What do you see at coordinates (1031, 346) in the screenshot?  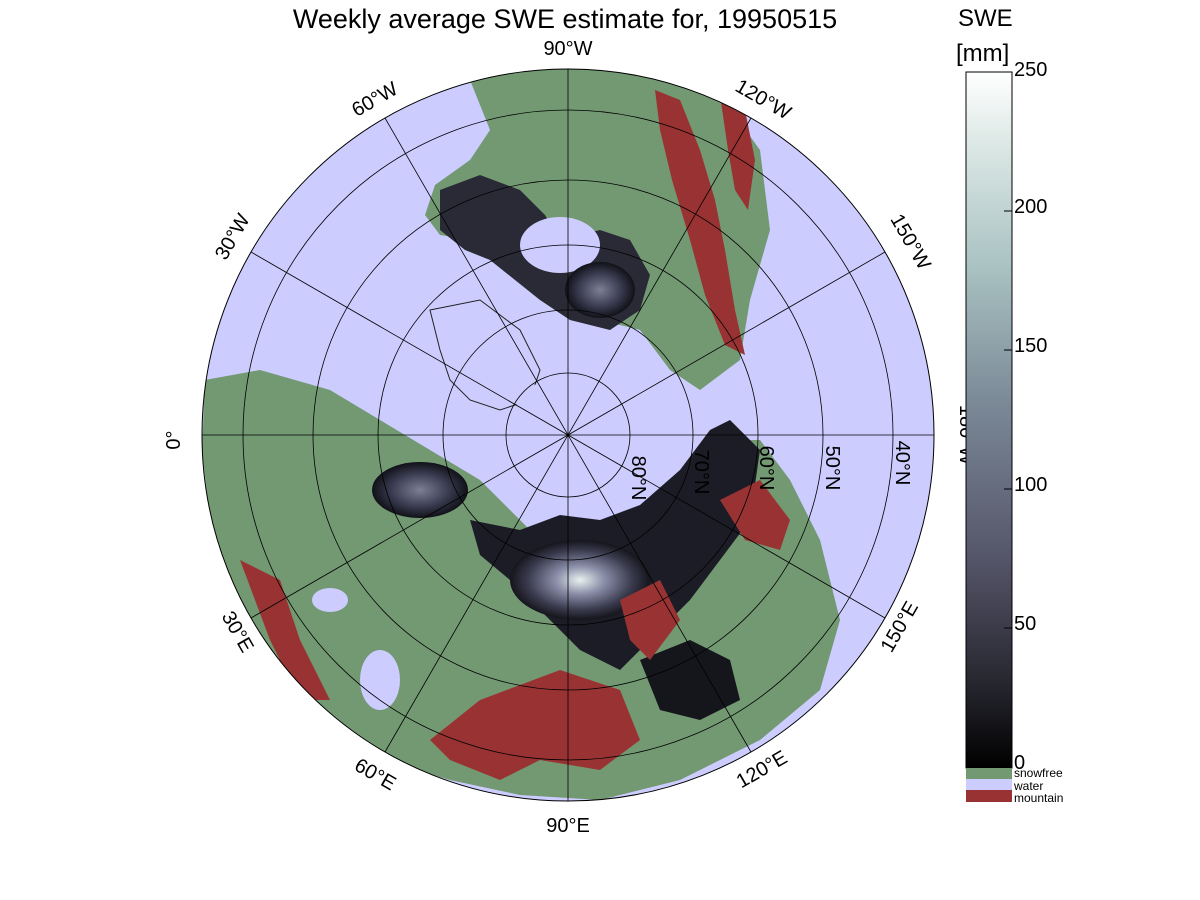 I see `colorbar-tick-150: 150` at bounding box center [1031, 346].